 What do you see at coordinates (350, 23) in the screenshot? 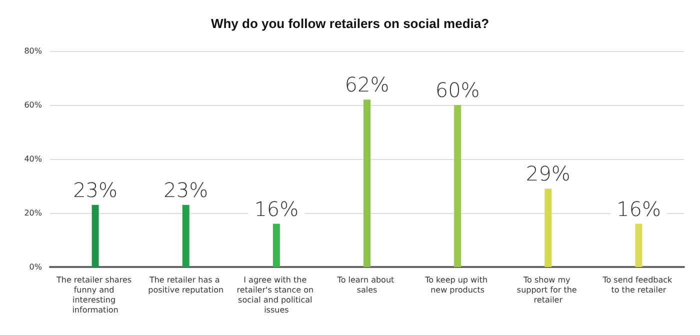
I see `chart-title: Why do you follow retailers on social media?` at bounding box center [350, 23].